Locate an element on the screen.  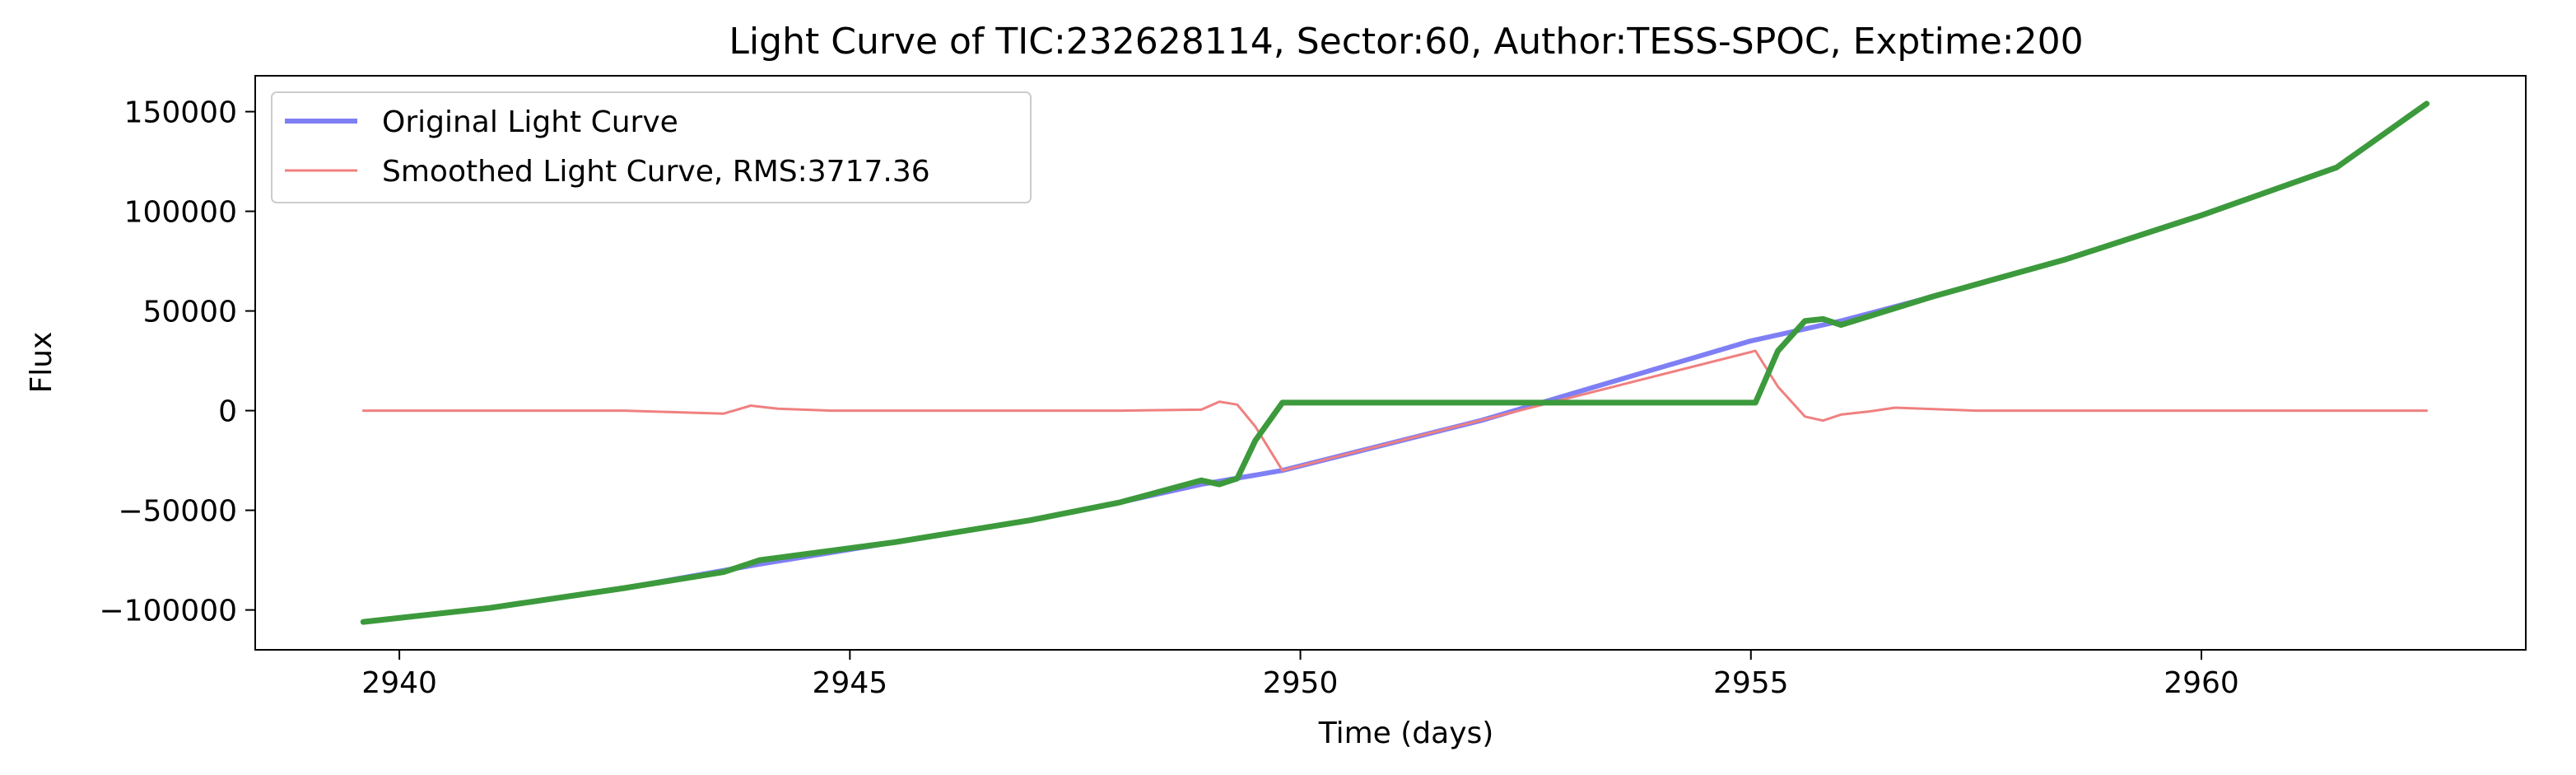
y-tick-label: 50000 is located at coordinates (189, 312).